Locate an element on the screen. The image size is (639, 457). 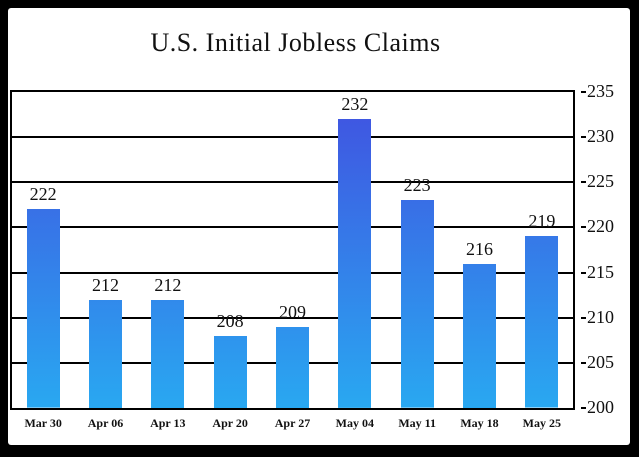
x-axis-tick-label: May 25 is located at coordinates (541, 423).